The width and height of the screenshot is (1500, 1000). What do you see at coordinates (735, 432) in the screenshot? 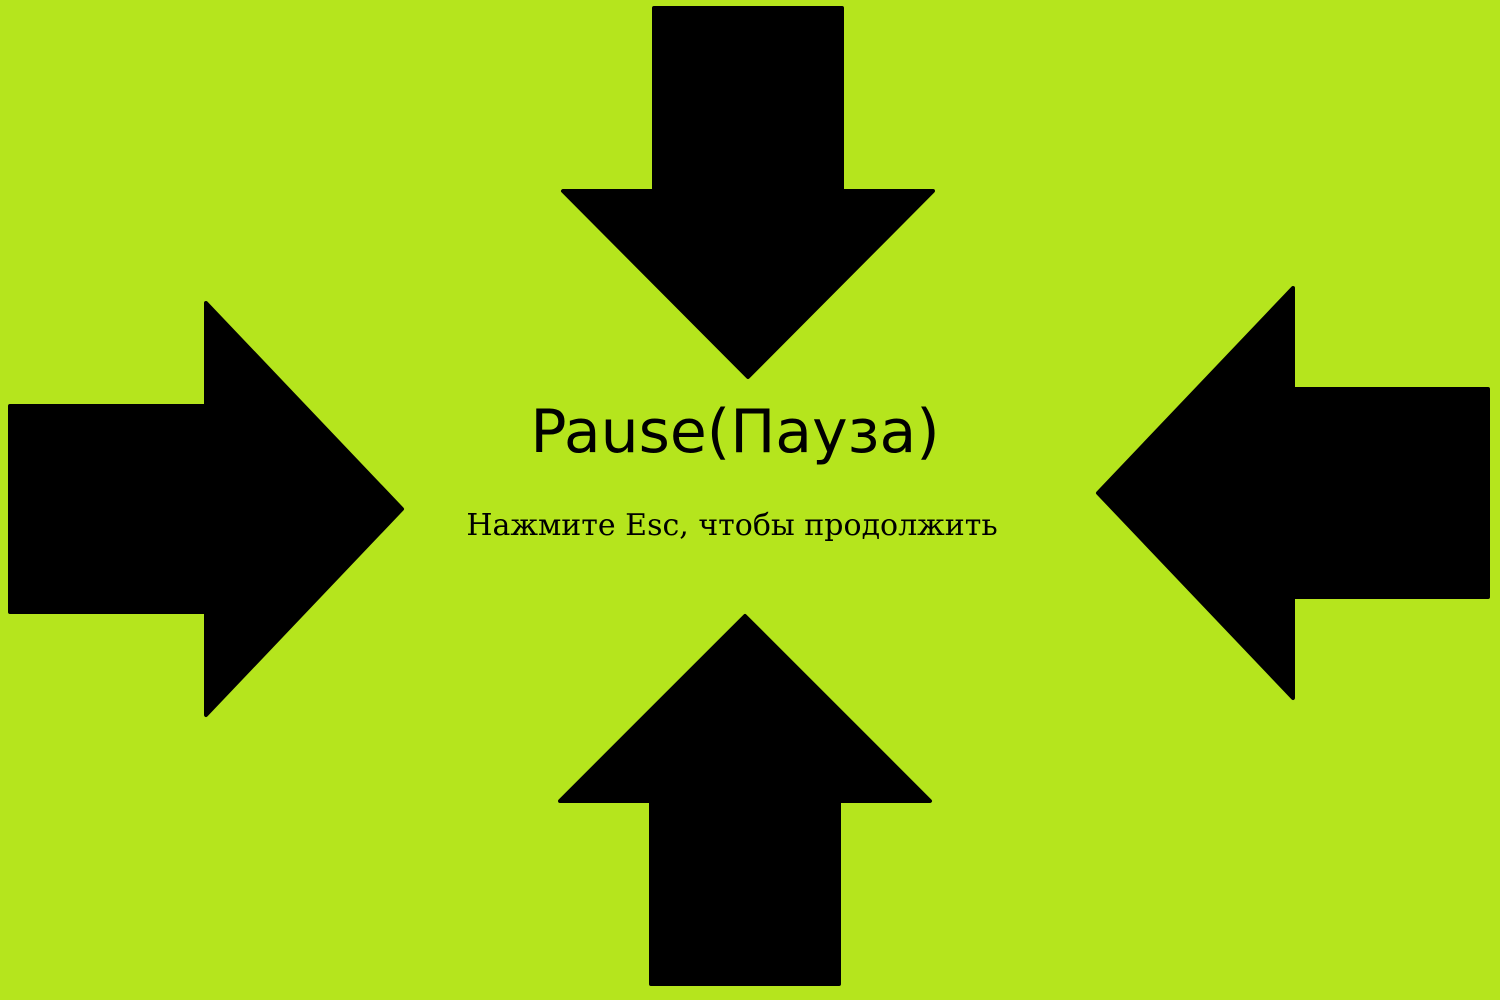
I see `pause-title: Pause(Пауза)` at bounding box center [735, 432].